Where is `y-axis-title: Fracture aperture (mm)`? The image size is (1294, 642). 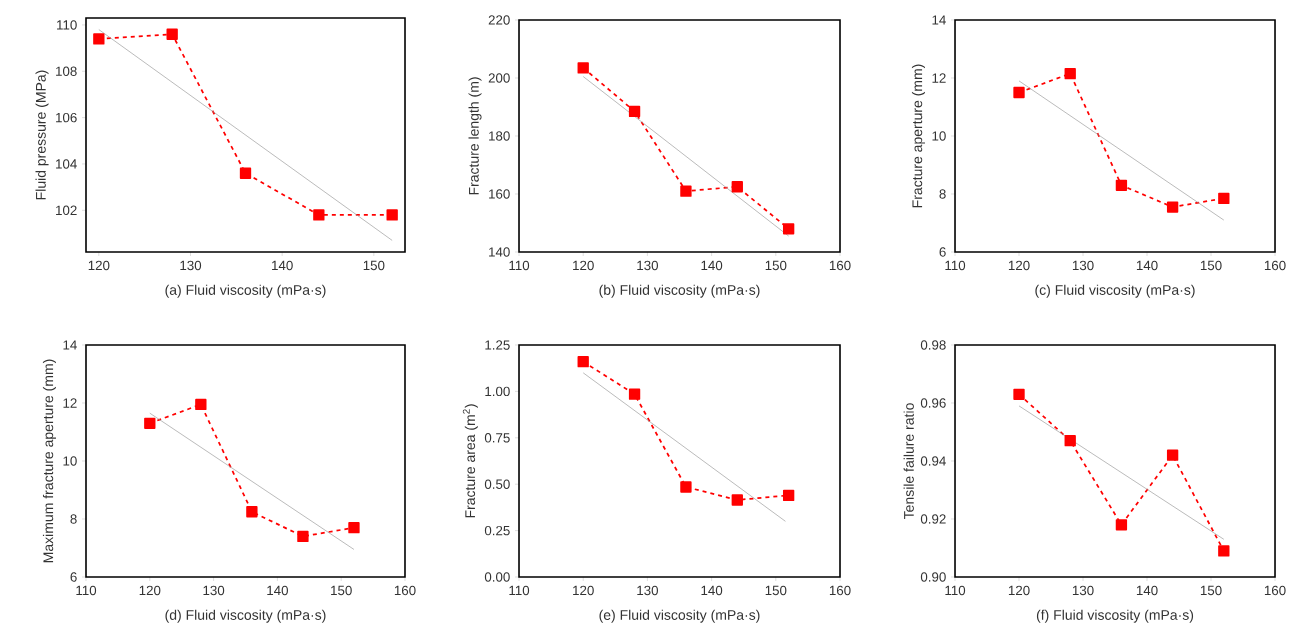 y-axis-title: Fracture aperture (mm) is located at coordinates (918, 136).